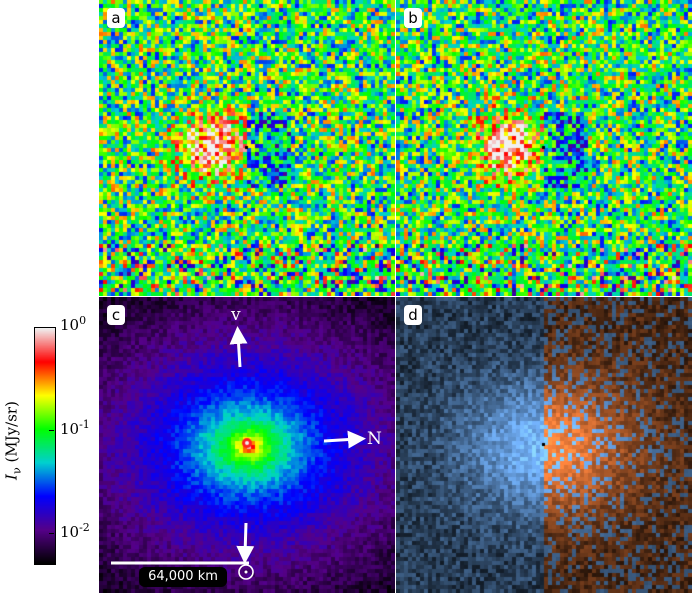 This screenshot has width=692, height=593. I want to click on colorbar-tick-label: 10⁻², so click(75, 531).